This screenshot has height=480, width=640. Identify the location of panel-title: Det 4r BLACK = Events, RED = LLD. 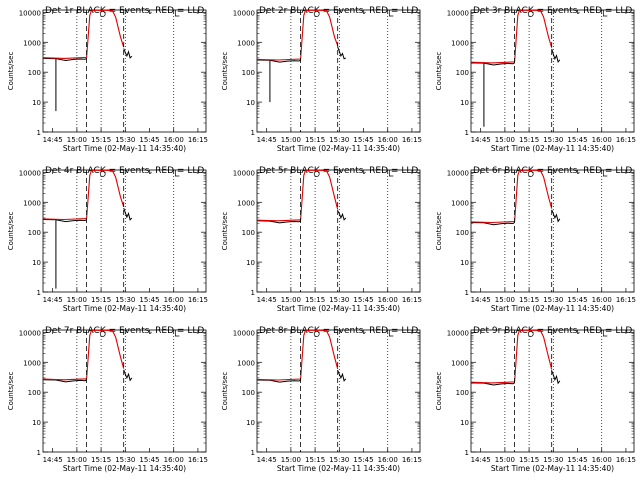
(124, 171).